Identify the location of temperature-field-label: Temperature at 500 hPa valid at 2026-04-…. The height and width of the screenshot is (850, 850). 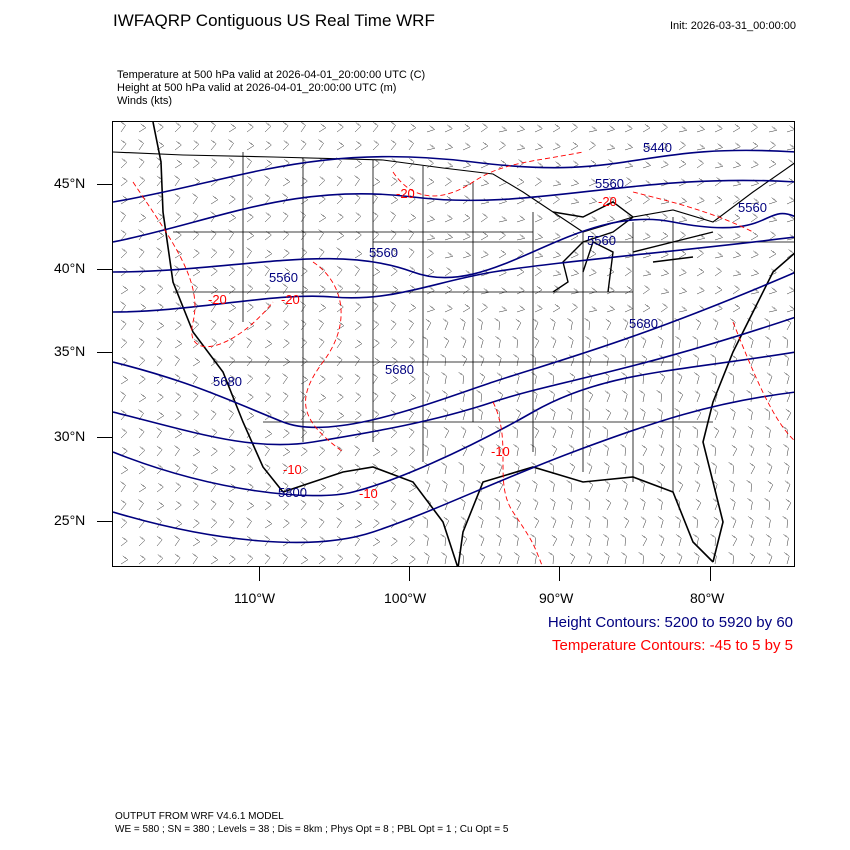
(271, 75).